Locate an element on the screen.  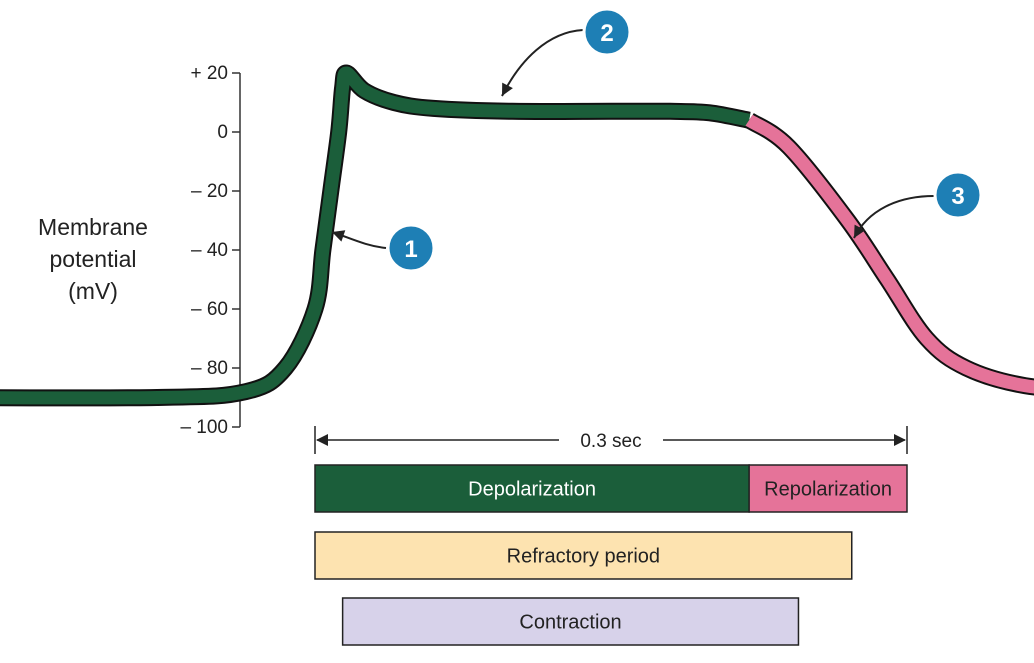
y-axis-label-line: potential is located at coordinates (93, 259).